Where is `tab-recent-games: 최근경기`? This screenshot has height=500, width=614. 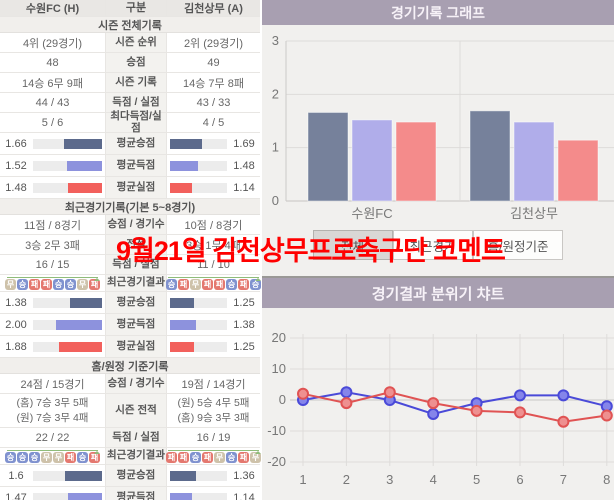
tab-recent-games: 최근경기 is located at coordinates (432, 245).